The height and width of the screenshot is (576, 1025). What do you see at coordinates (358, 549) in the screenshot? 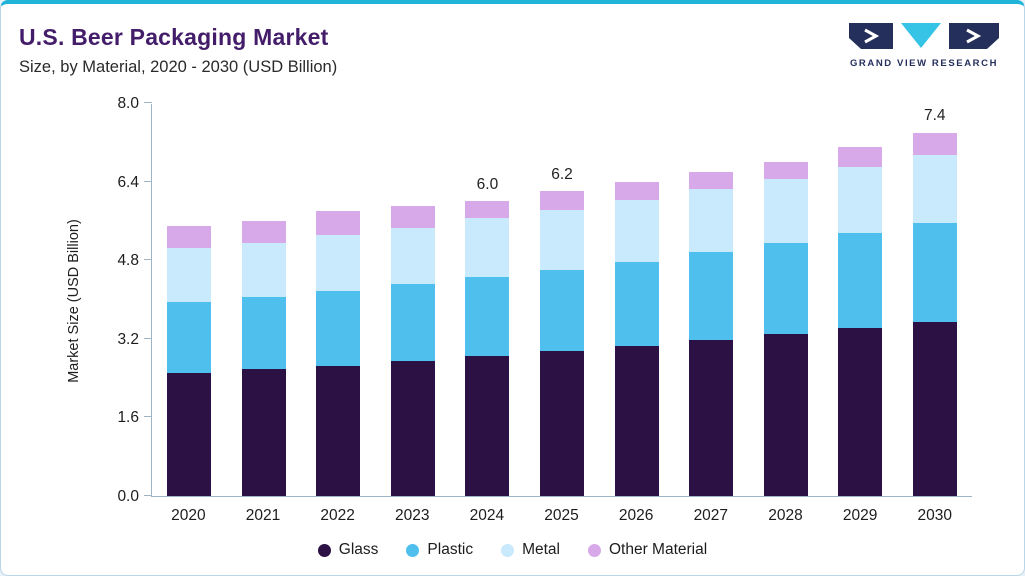
I see `legend-label: Glass` at bounding box center [358, 549].